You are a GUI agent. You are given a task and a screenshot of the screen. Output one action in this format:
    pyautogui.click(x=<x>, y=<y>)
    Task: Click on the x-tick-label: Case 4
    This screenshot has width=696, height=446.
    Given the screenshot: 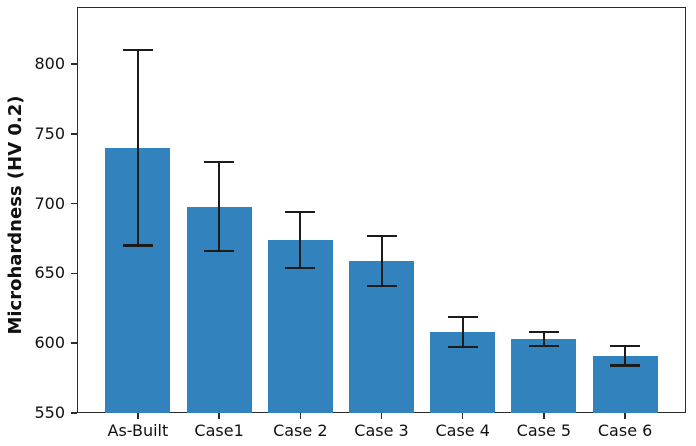 What is the action you would take?
    pyautogui.click(x=462, y=430)
    